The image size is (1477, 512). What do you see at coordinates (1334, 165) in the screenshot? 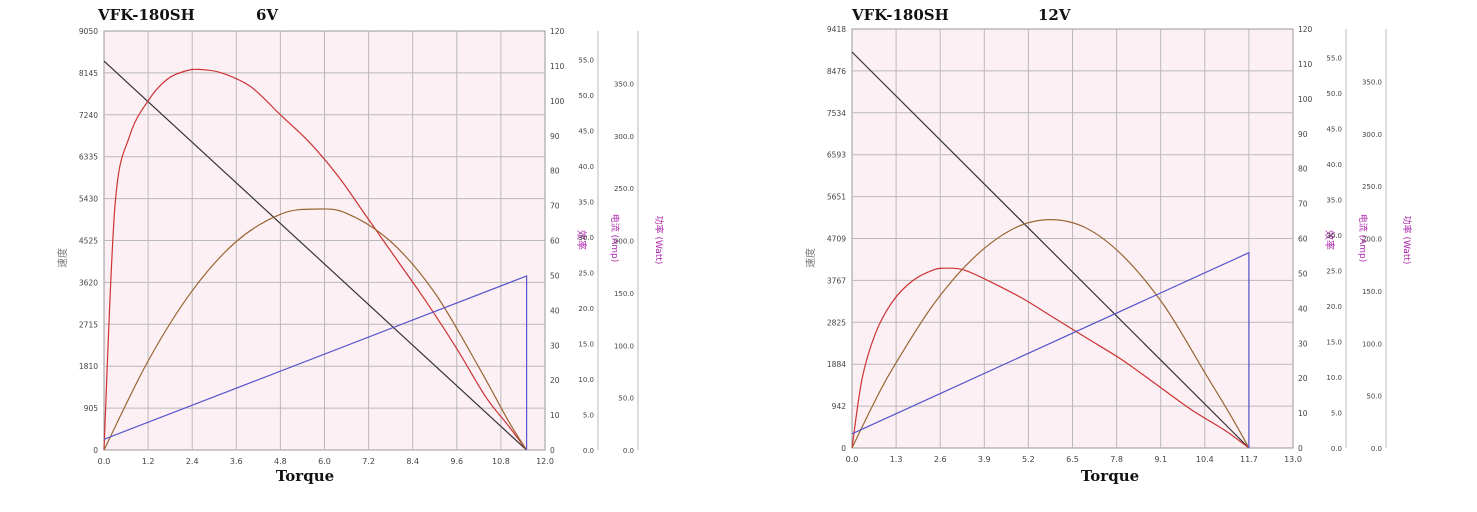
I see `current-tick-label: 40.0` at bounding box center [1334, 165].